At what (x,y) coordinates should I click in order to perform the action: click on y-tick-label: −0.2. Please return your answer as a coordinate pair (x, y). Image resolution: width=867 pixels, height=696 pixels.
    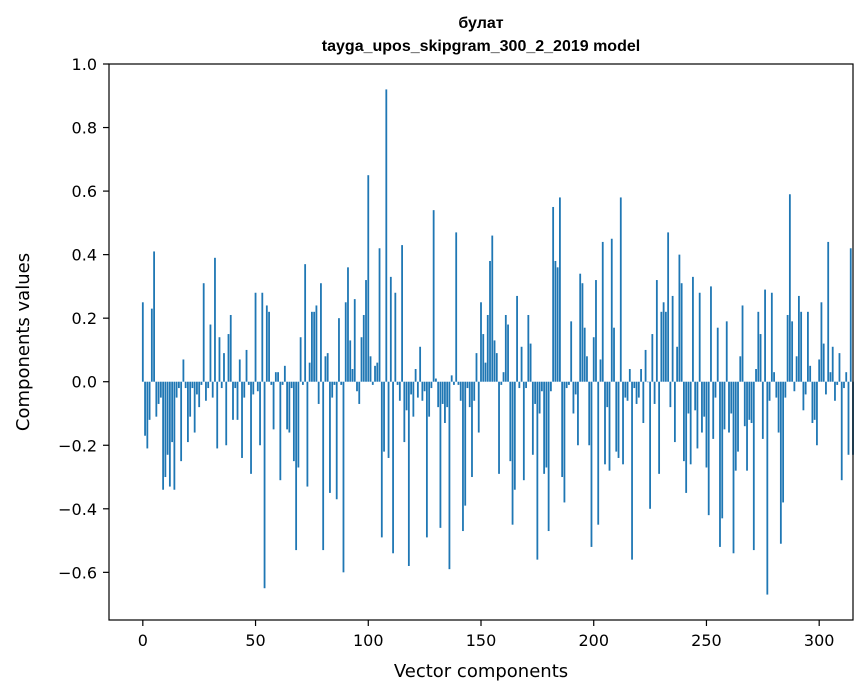
    Looking at the image, I should click on (77, 445).